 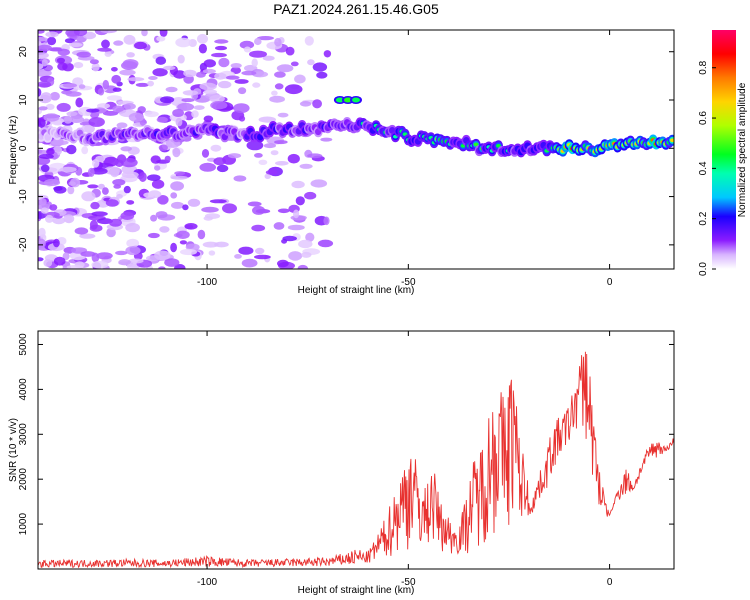 What do you see at coordinates (23, 524) in the screenshot?
I see `y-tick-label: 1000` at bounding box center [23, 524].